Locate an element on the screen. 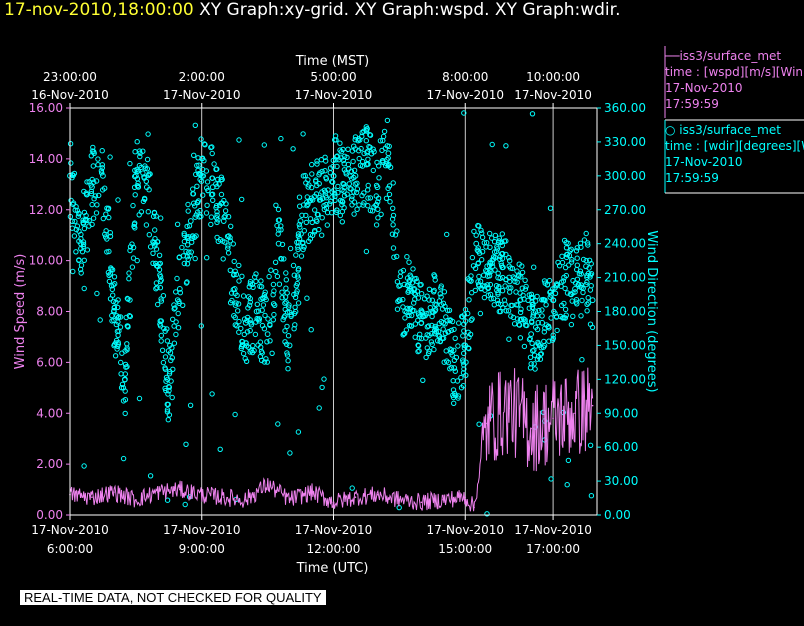 The height and width of the screenshot is (626, 804). quality-note: REAL-TIME DATA, NOT CHECKED FOR QUALITY is located at coordinates (173, 597).